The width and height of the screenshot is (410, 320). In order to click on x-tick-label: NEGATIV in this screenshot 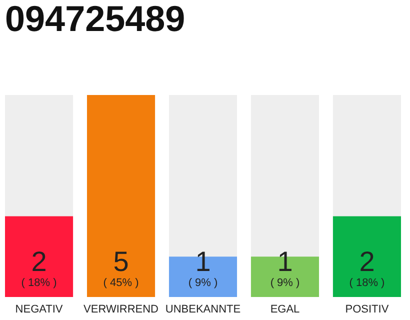, I will do `click(39, 310)`.